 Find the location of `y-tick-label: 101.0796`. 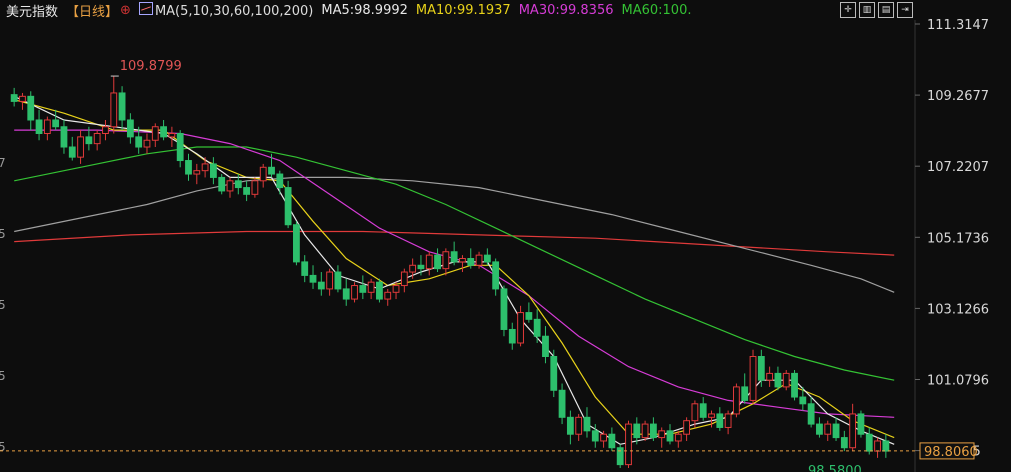

y-tick-label: 101.0796 is located at coordinates (958, 381).